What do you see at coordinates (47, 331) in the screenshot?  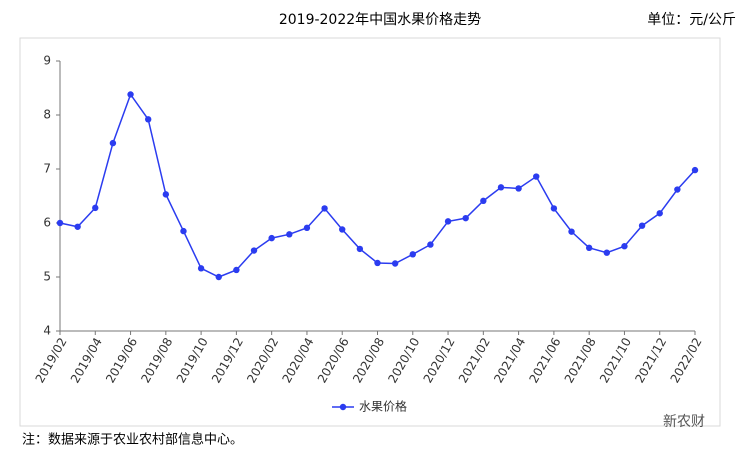 I see `y-tick-label: 4` at bounding box center [47, 331].